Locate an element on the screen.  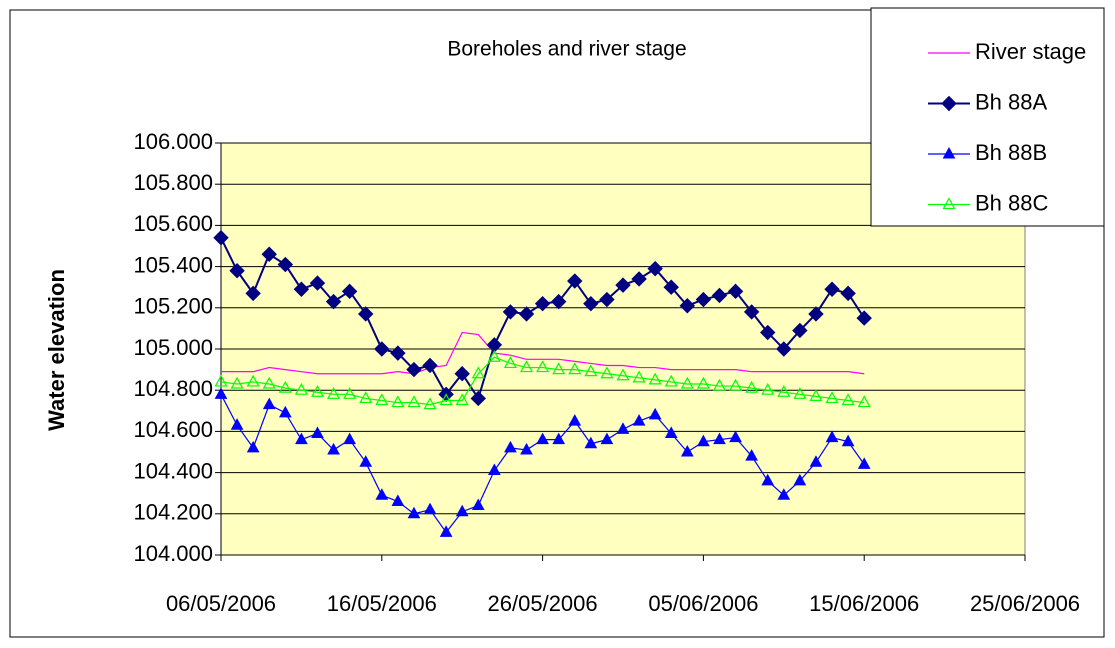
y-tick-label: 104.000 is located at coordinates (173, 553).